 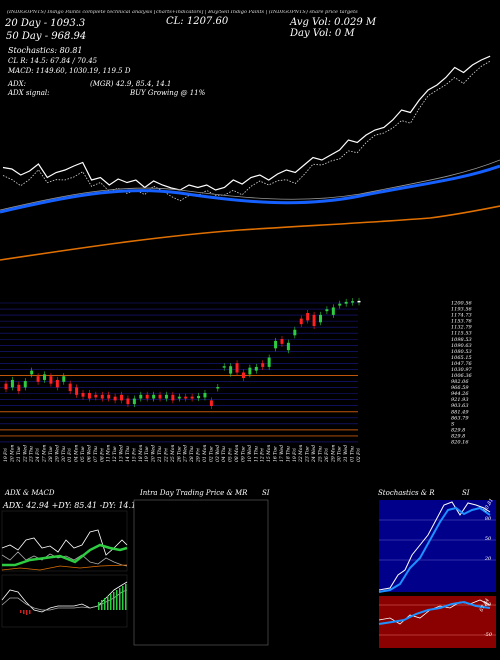 I want to click on date-label: 29 Mon, so click(x=333, y=454).